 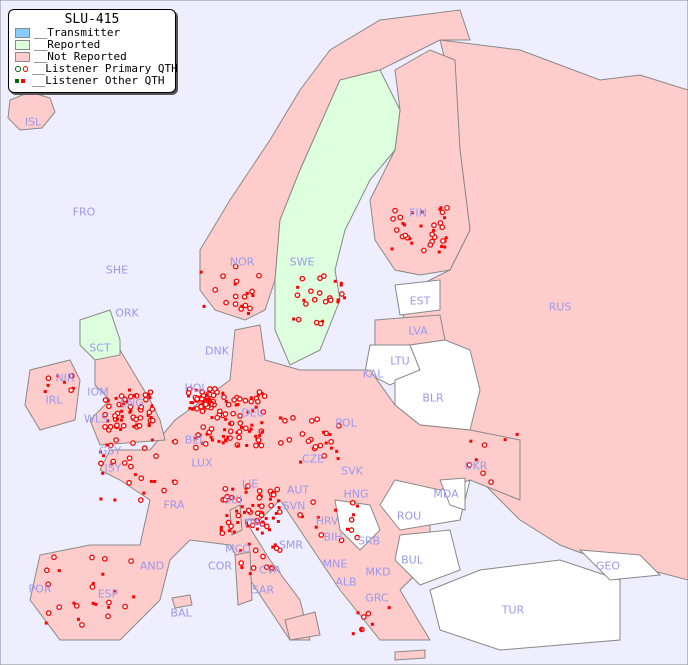 What do you see at coordinates (409, 516) in the screenshot?
I see `country-label-rou: ROU` at bounding box center [409, 516].